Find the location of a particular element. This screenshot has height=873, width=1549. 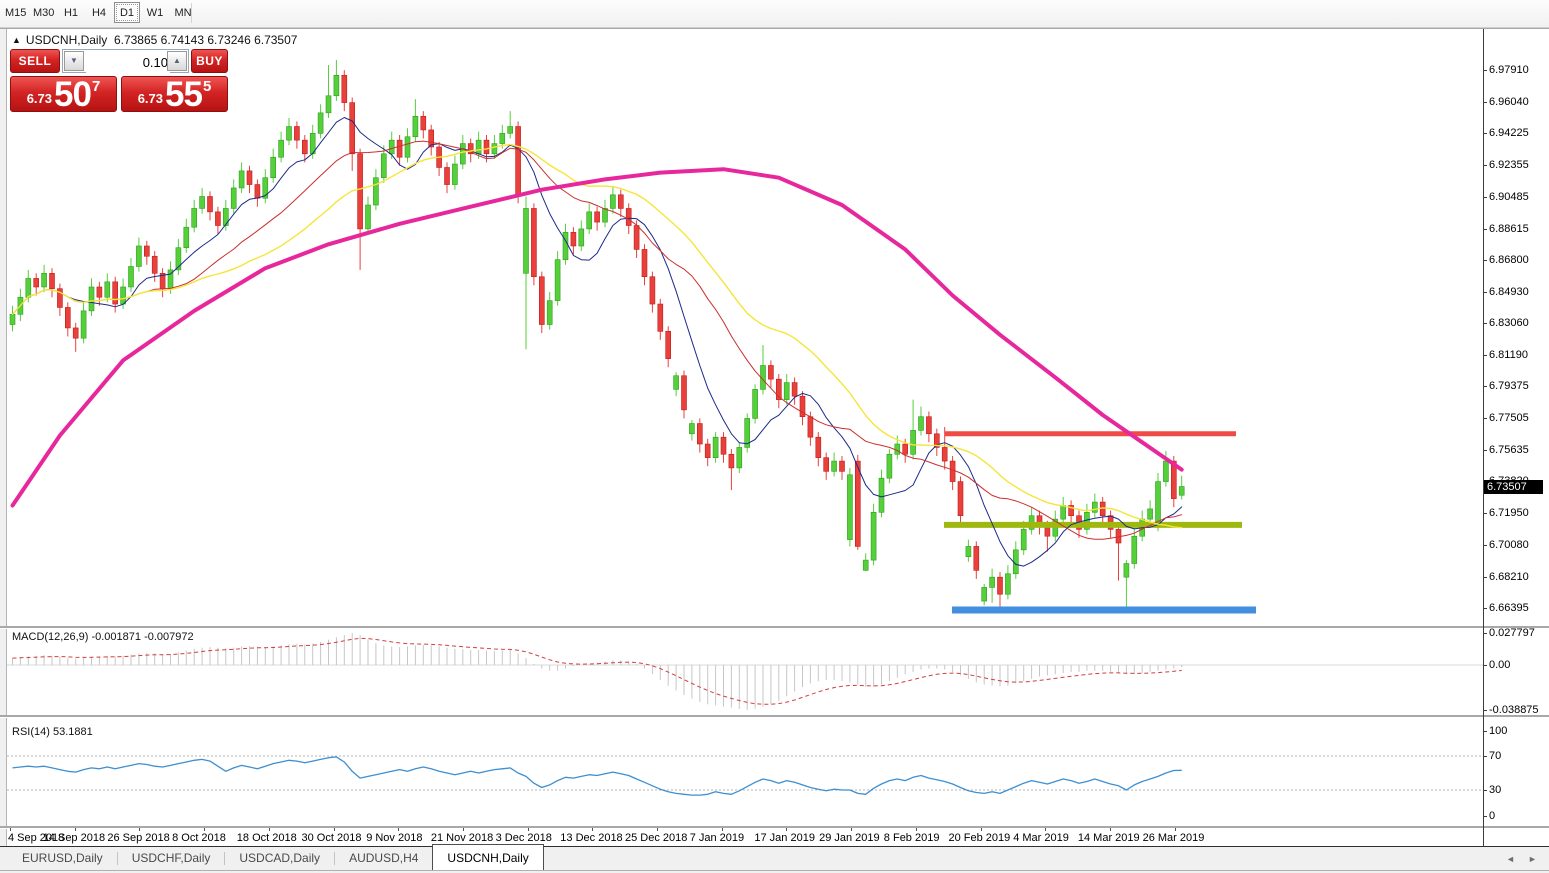

tab-eurusd-daily: EURUSD,Daily is located at coordinates (62, 858).